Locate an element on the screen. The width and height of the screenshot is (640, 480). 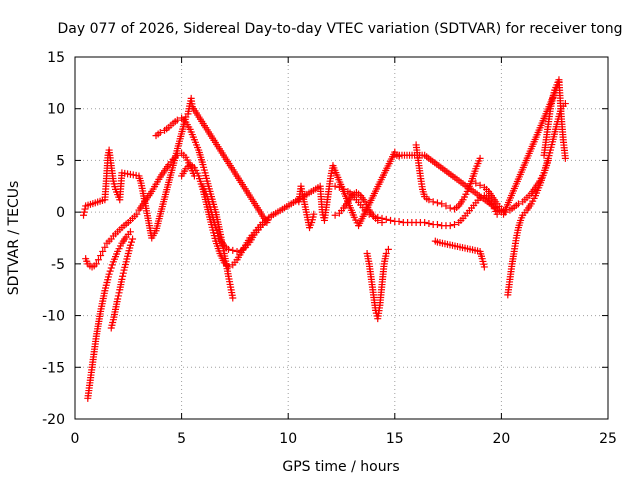
y-tick-label: 15 is located at coordinates (56, 58).